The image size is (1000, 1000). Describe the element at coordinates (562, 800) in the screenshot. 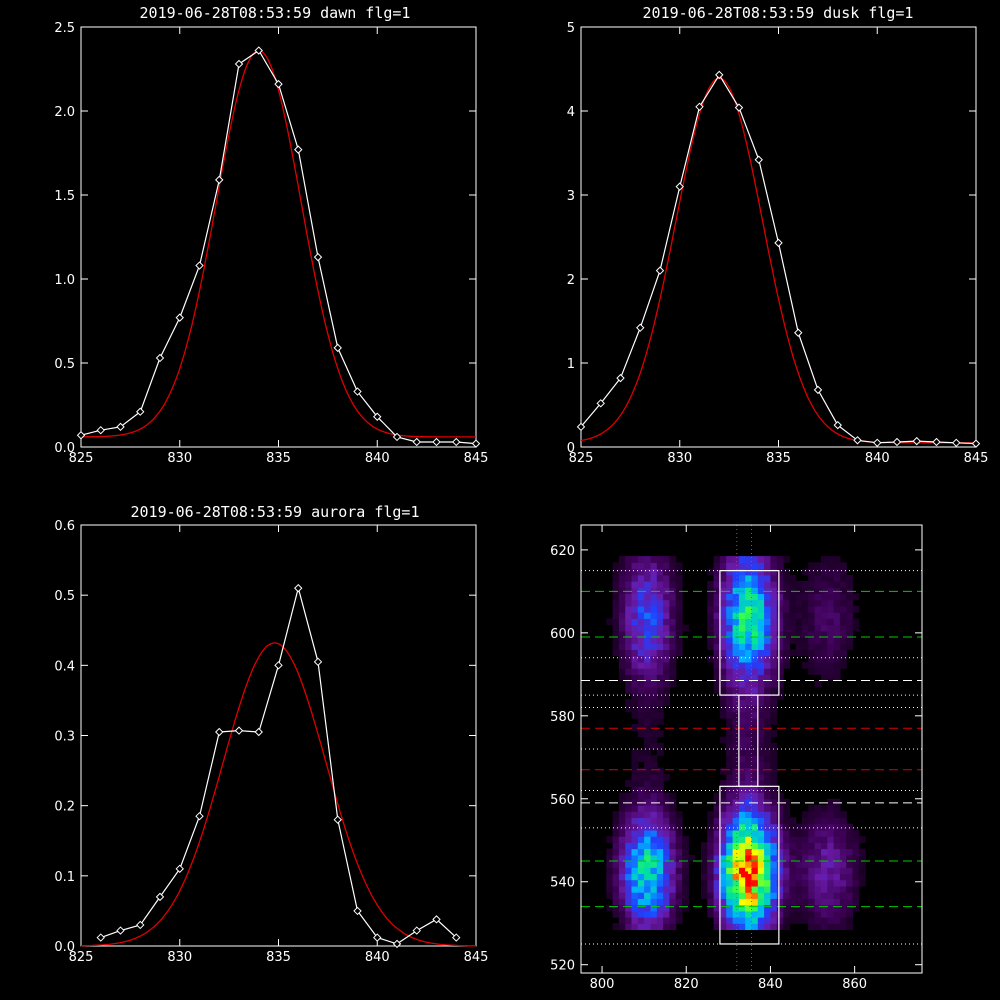

I see `image-ytick-label: 560` at that location.